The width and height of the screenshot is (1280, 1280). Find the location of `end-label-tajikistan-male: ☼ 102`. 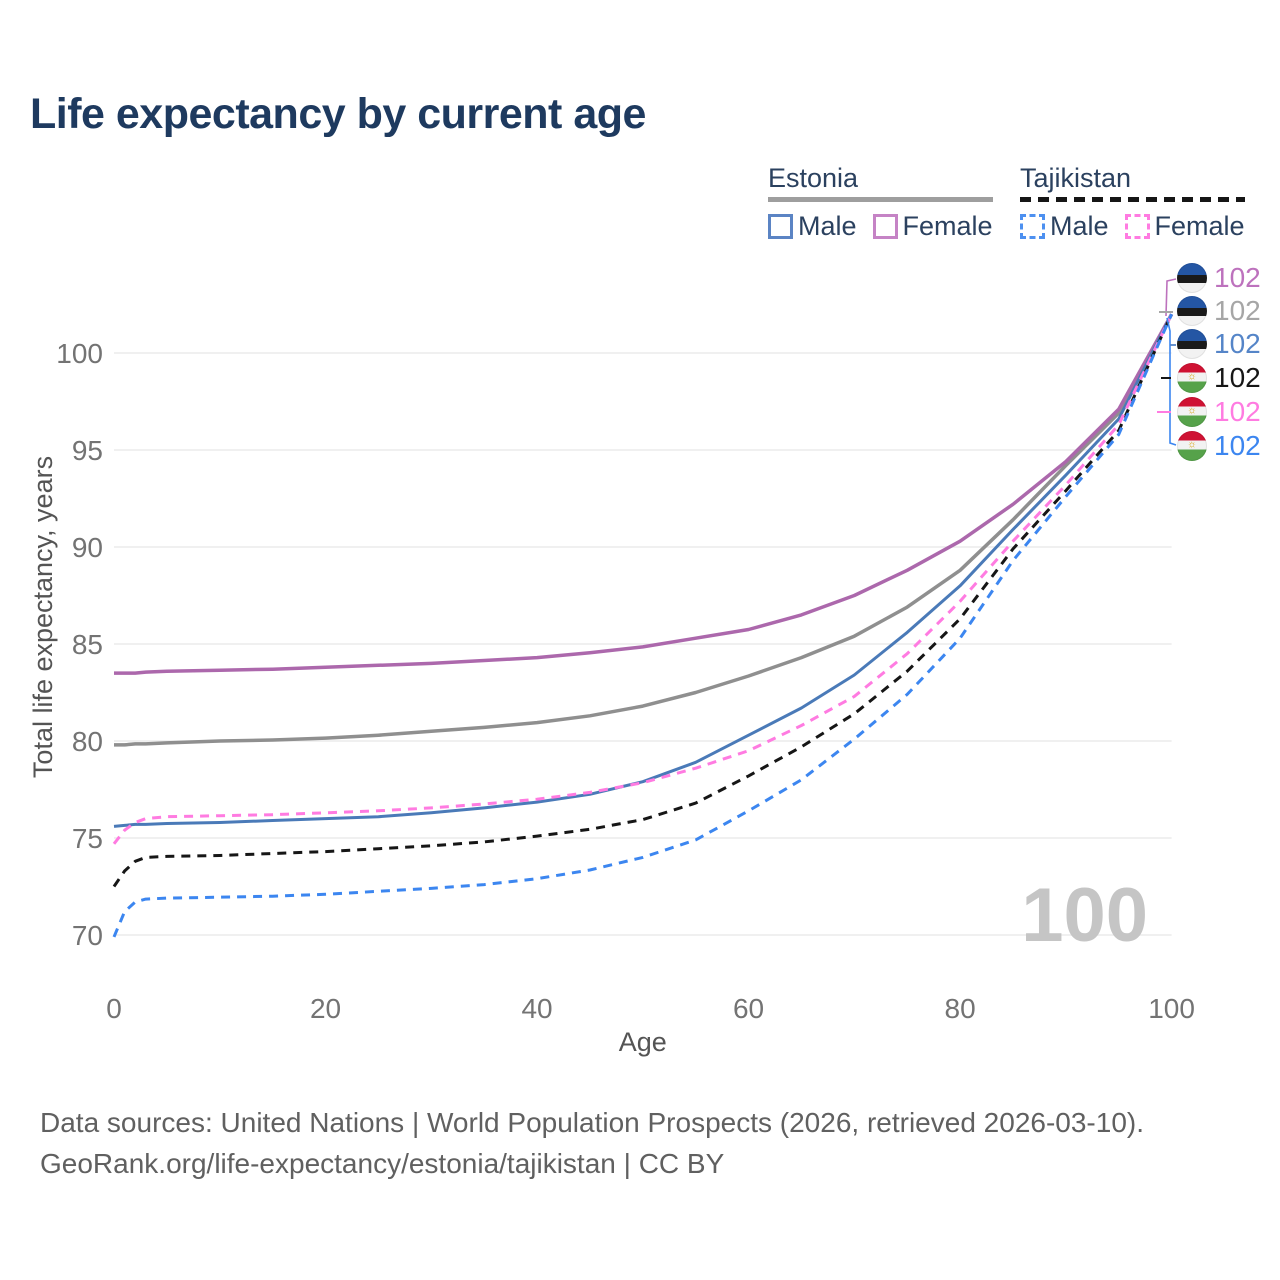

end-label-tajikistan-male: ☼ 102 is located at coordinates (1219, 445).